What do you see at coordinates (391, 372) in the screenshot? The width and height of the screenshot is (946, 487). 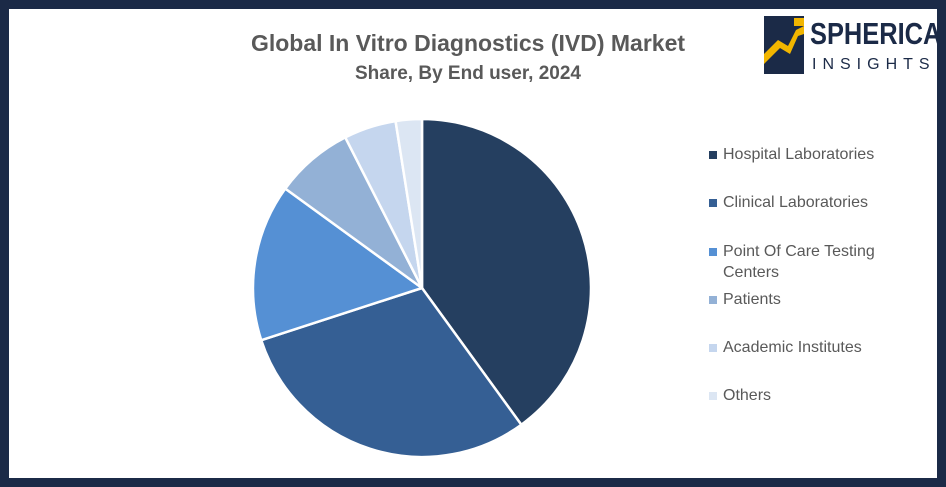 I see `pie-slice-clinical-laboratories` at bounding box center [391, 372].